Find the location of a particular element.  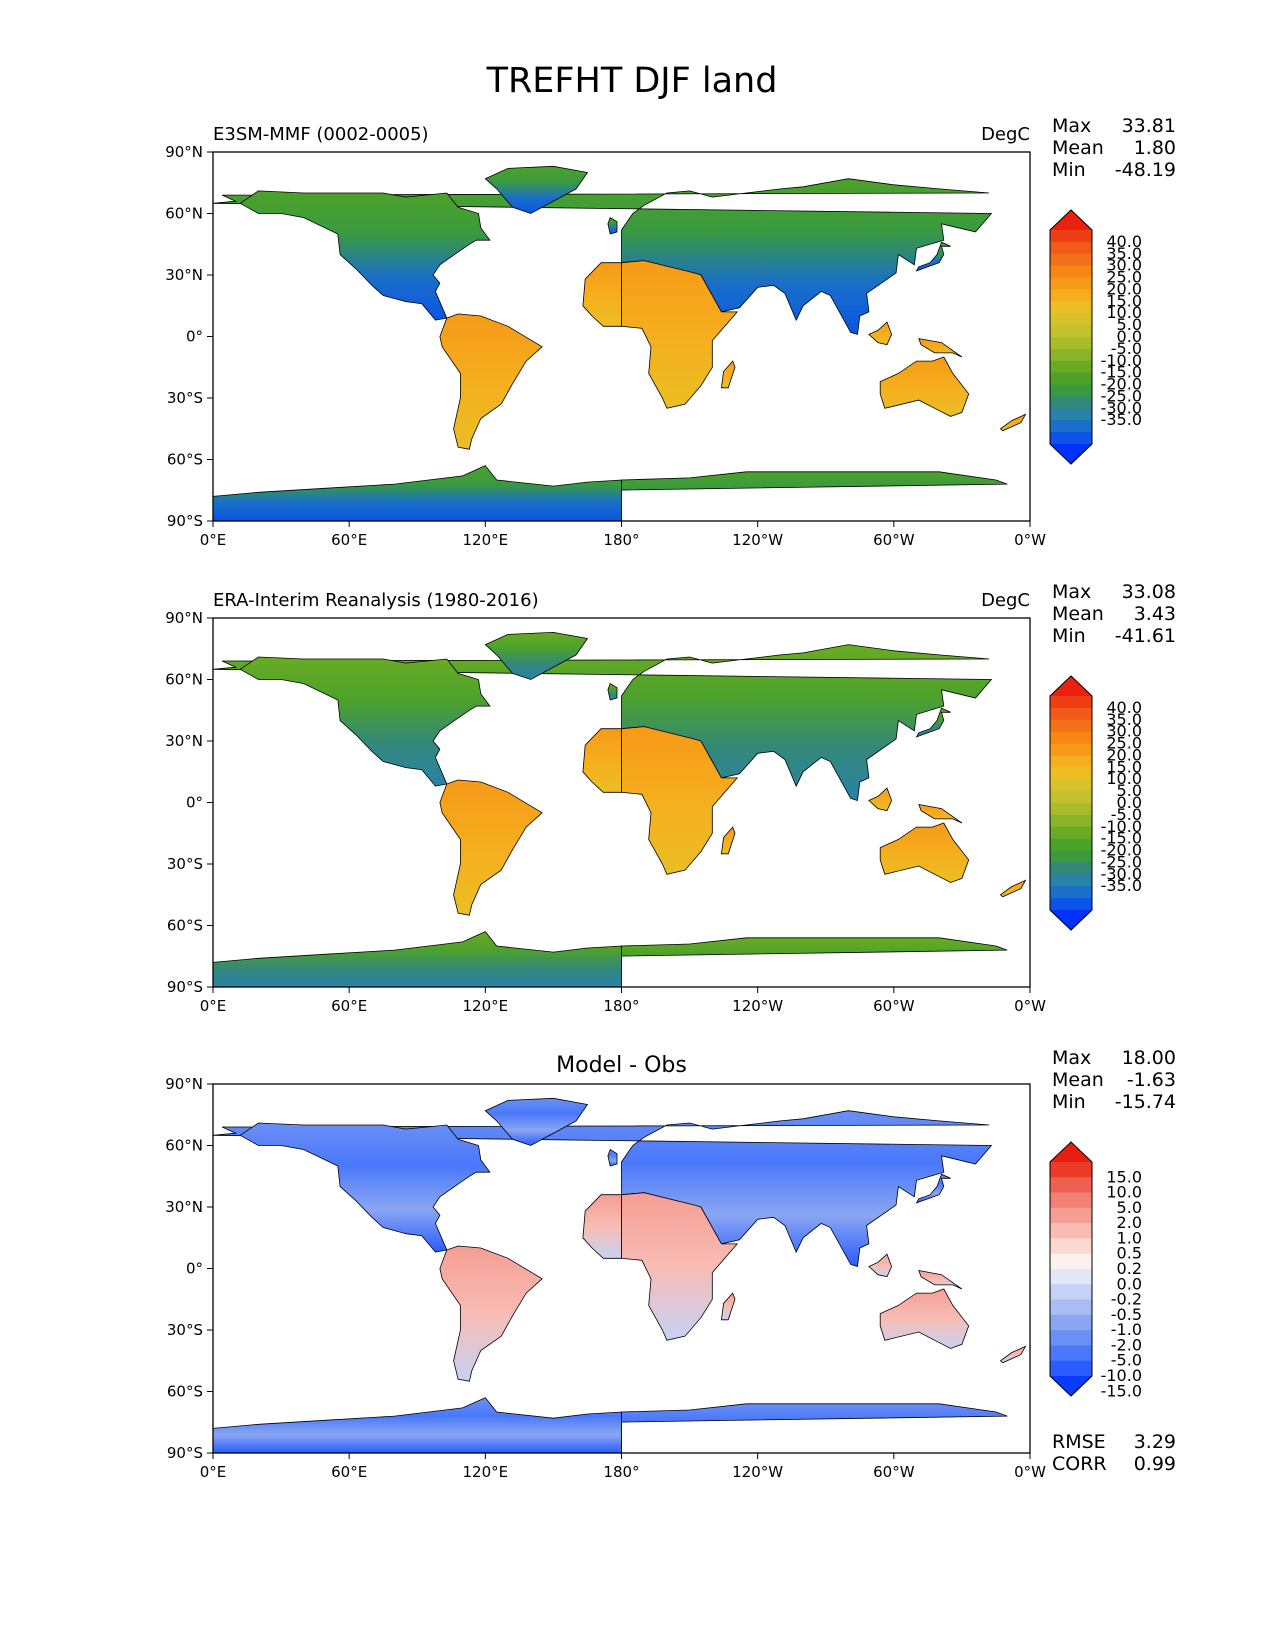

stat-value: 18.00 is located at coordinates (1149, 1058).